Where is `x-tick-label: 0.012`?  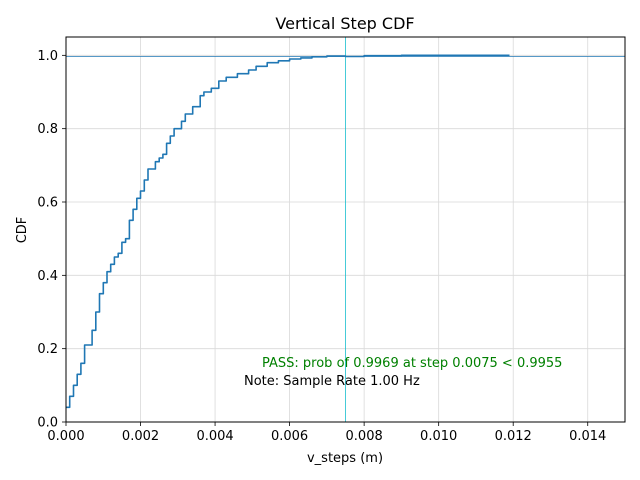
x-tick-label: 0.012 is located at coordinates (513, 436).